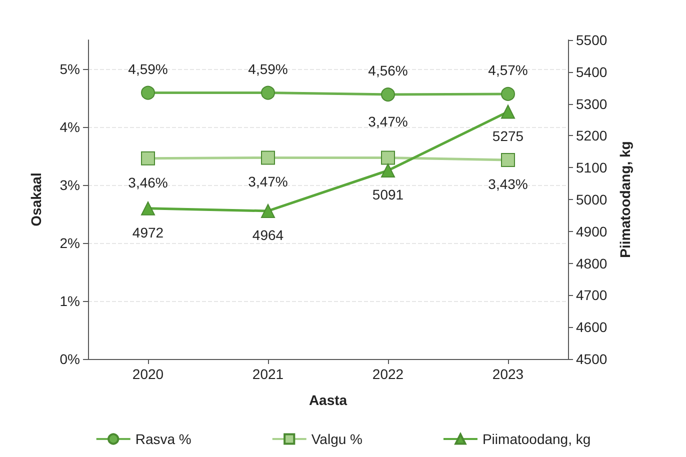  I want to click on y2-tick-label: 4900, so click(592, 231).